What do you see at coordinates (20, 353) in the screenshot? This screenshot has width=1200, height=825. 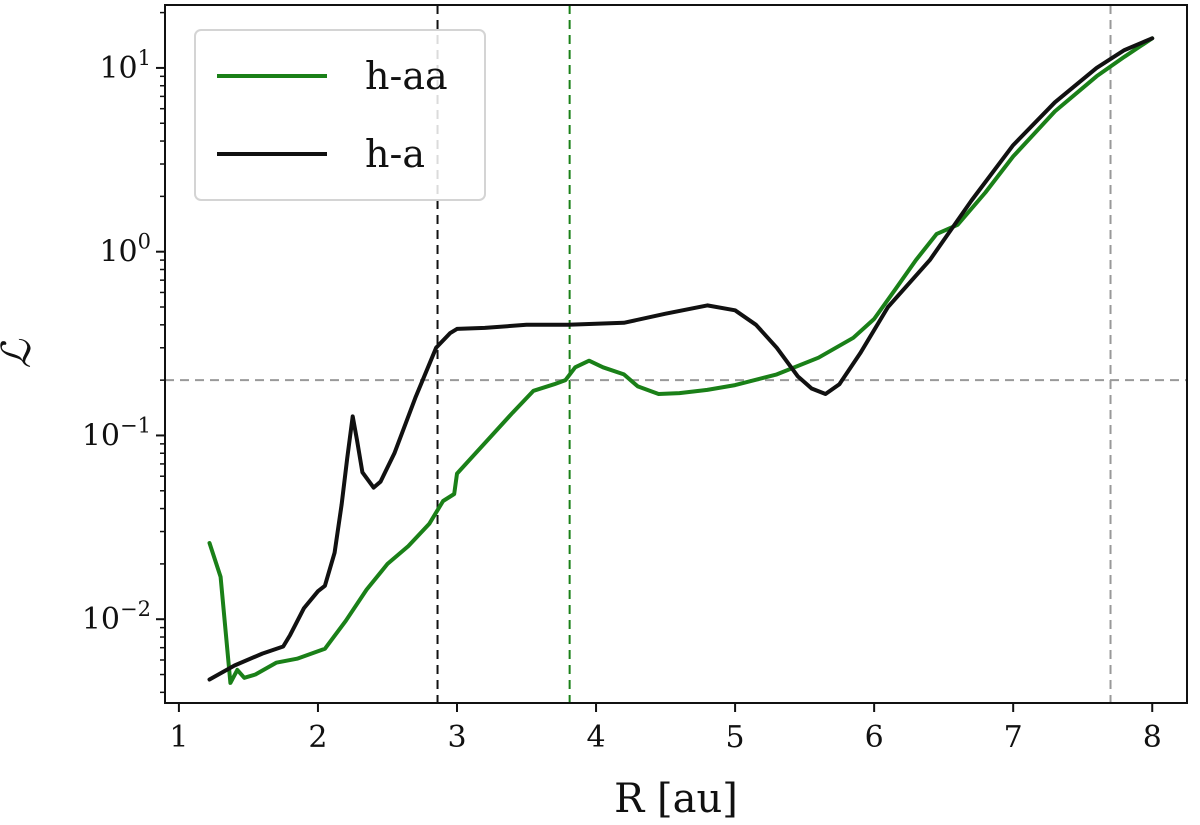 I see `y-axis-label: ℒ` at bounding box center [20, 353].